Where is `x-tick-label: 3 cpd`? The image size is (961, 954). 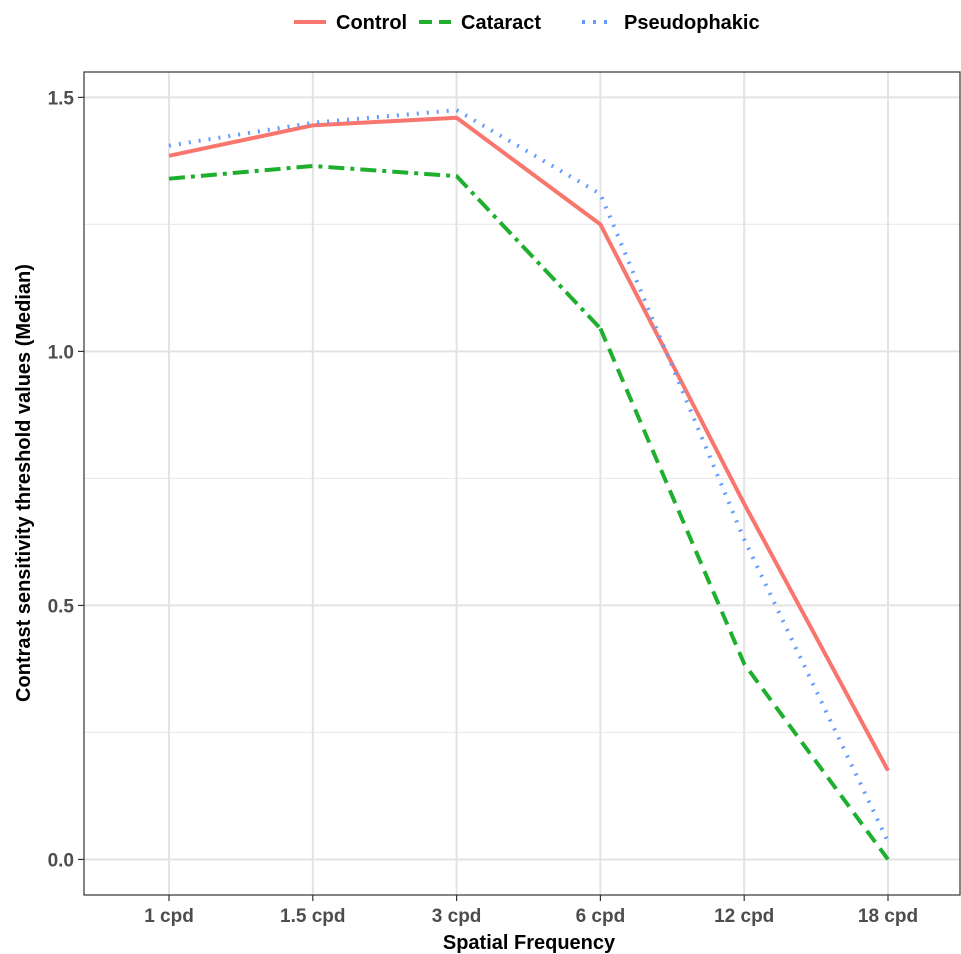
x-tick-label: 3 cpd is located at coordinates (457, 916).